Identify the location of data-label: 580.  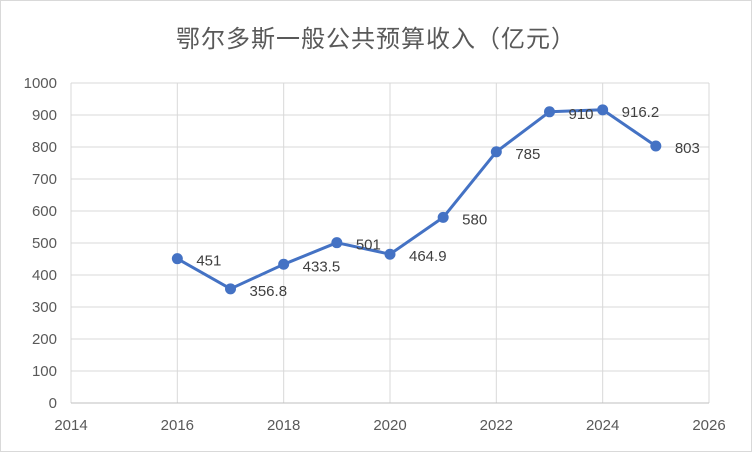
(474, 219).